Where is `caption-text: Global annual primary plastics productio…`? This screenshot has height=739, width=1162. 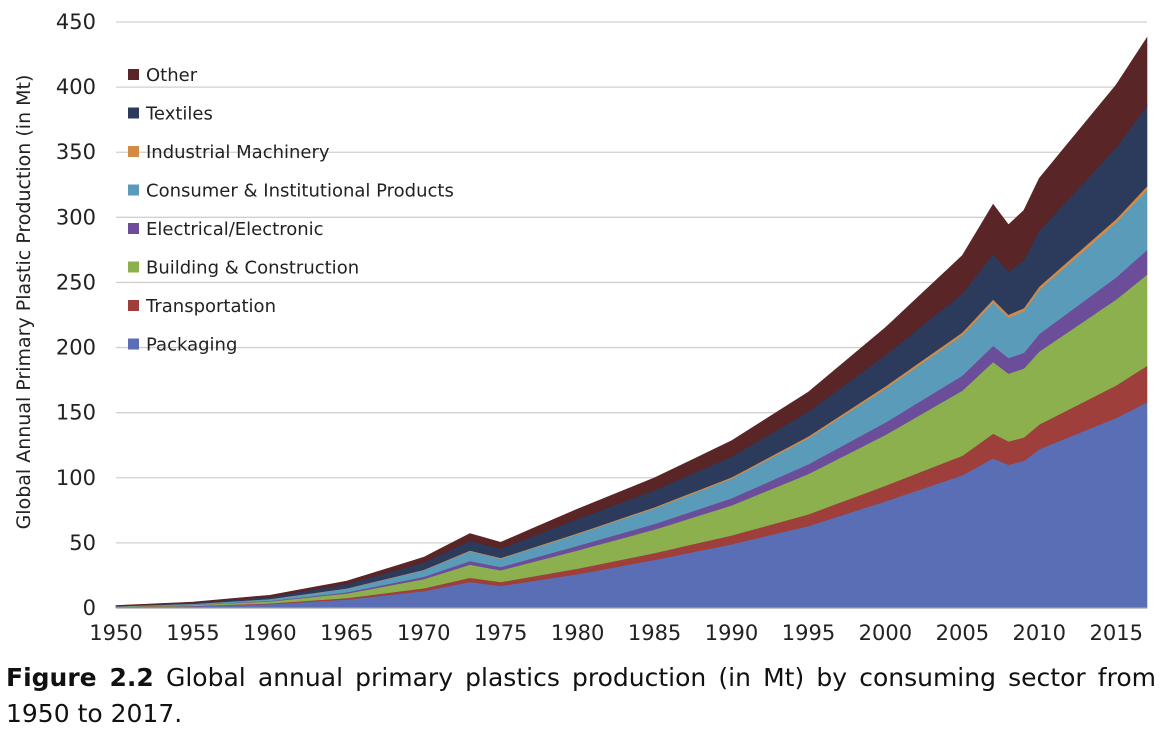 caption-text: Global annual primary plastics productio… is located at coordinates (581, 695).